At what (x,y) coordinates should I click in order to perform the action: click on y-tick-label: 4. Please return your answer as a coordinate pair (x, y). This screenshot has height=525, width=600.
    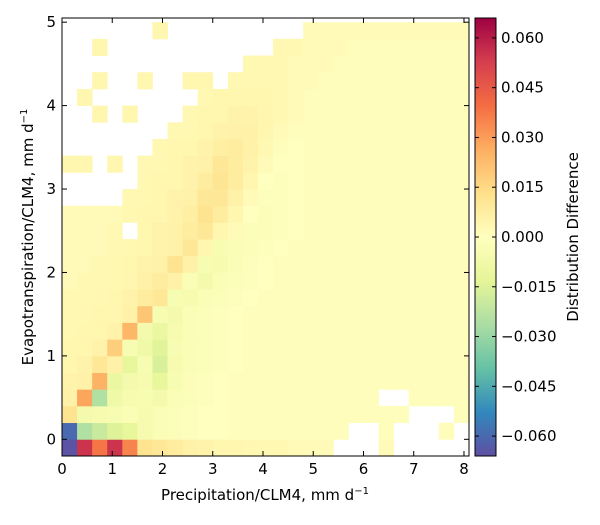
    Looking at the image, I should click on (51, 106).